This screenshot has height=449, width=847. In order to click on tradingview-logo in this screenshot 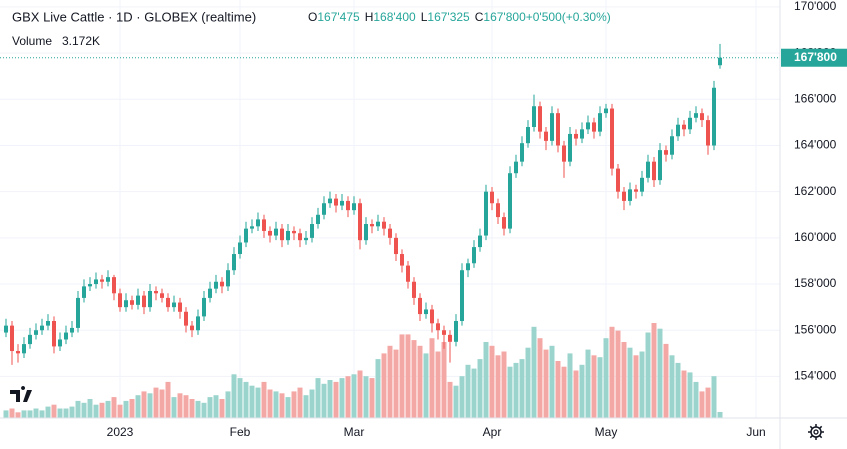, I will do `click(23, 396)`.